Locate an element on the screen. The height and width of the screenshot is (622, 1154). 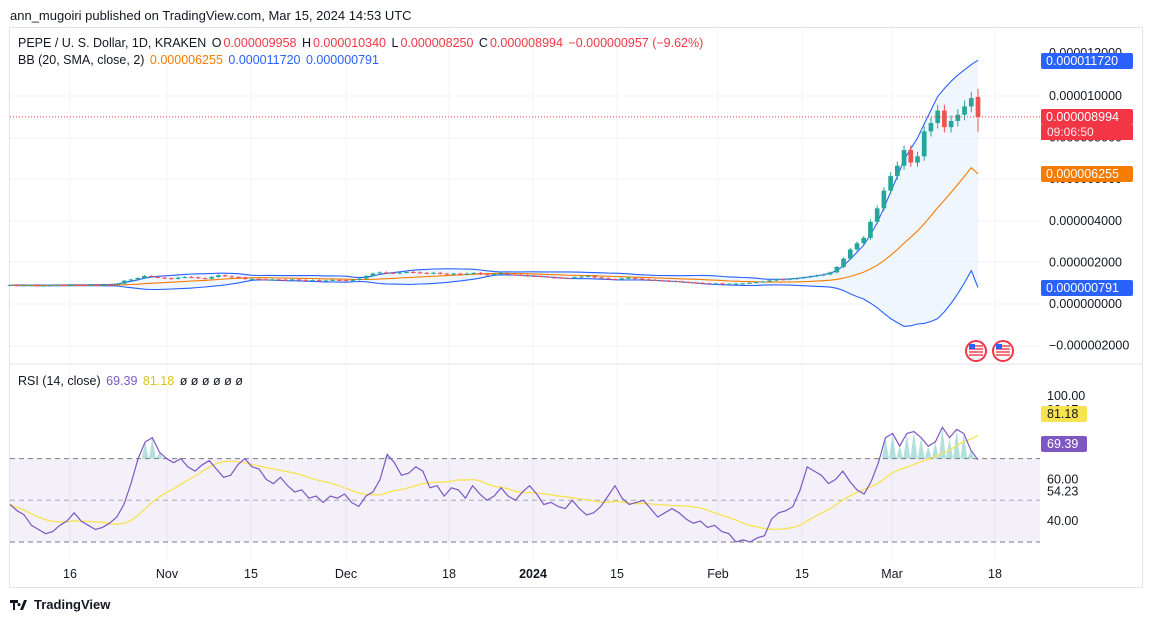
svg-text: 0.000008994 is located at coordinates (1082, 117).